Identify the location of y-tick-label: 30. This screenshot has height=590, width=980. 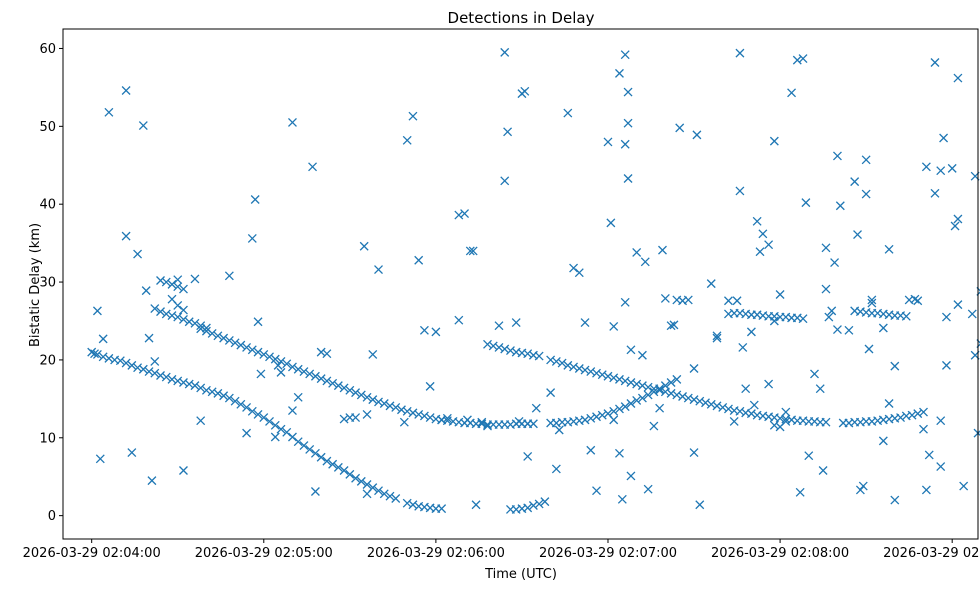
(47, 283).